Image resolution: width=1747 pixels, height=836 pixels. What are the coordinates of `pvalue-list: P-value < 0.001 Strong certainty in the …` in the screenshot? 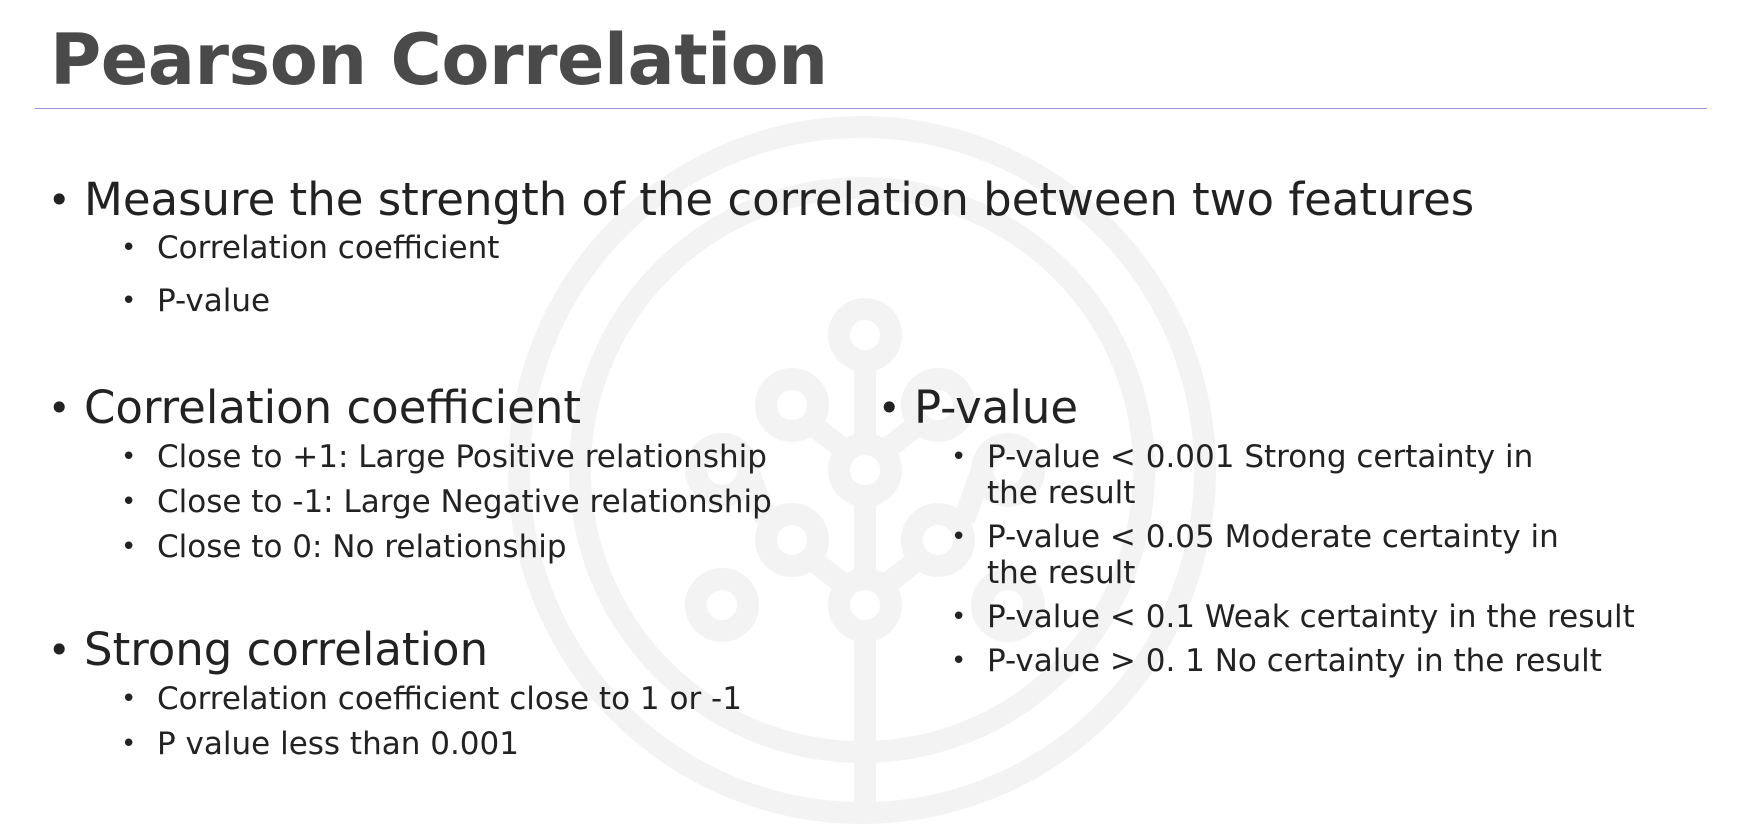 It's located at (1293, 559).